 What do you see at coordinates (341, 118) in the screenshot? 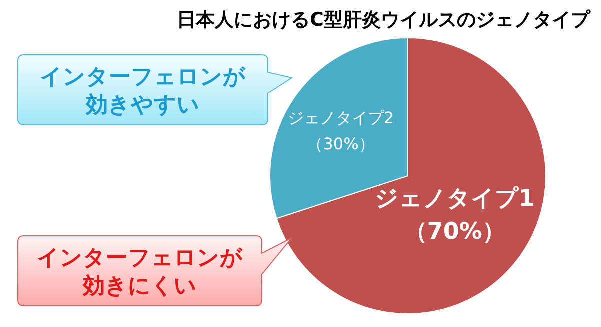
I see `slice-label: ジェノタイプ2` at bounding box center [341, 118].